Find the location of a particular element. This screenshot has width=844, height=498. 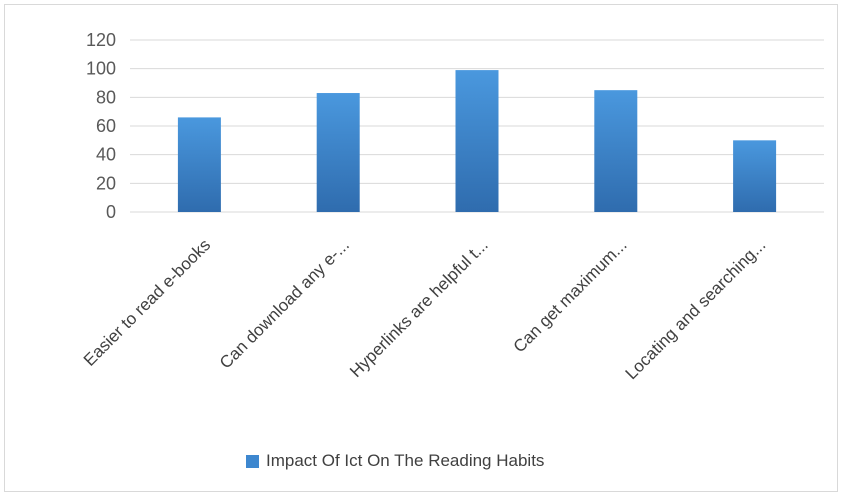

y-tick-label: 0 is located at coordinates (111, 212).